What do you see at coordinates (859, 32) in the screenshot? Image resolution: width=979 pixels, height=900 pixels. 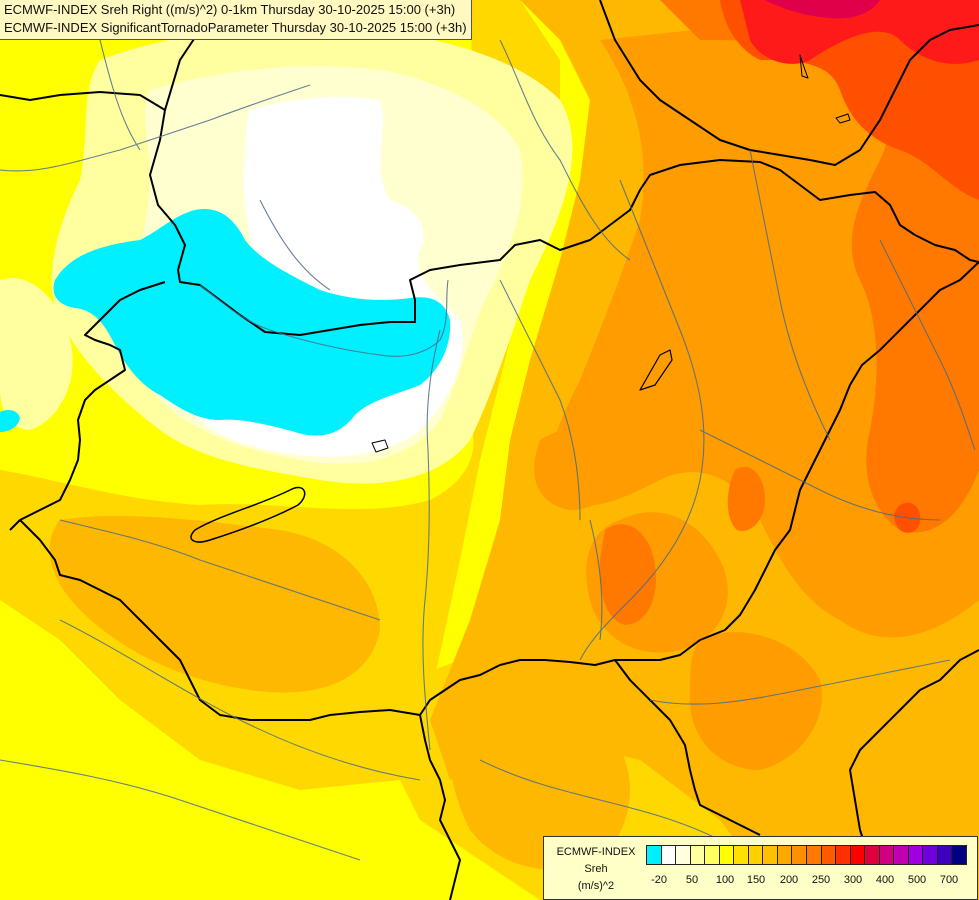 I see `field-red` at bounding box center [859, 32].